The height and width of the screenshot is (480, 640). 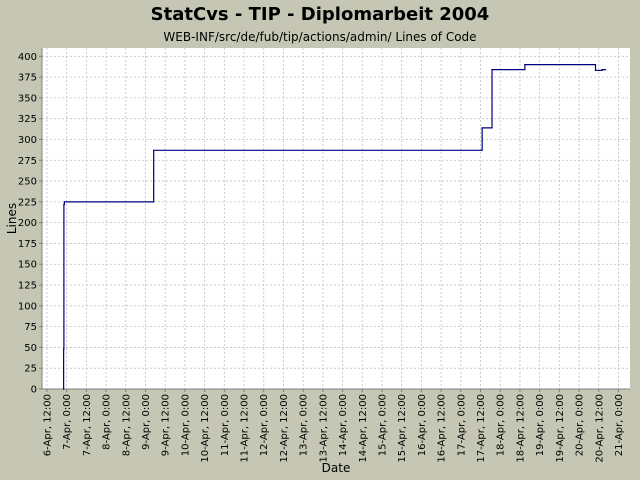 I want to click on x-tick-label: 7-Apr, 0:00, so click(x=67, y=422).